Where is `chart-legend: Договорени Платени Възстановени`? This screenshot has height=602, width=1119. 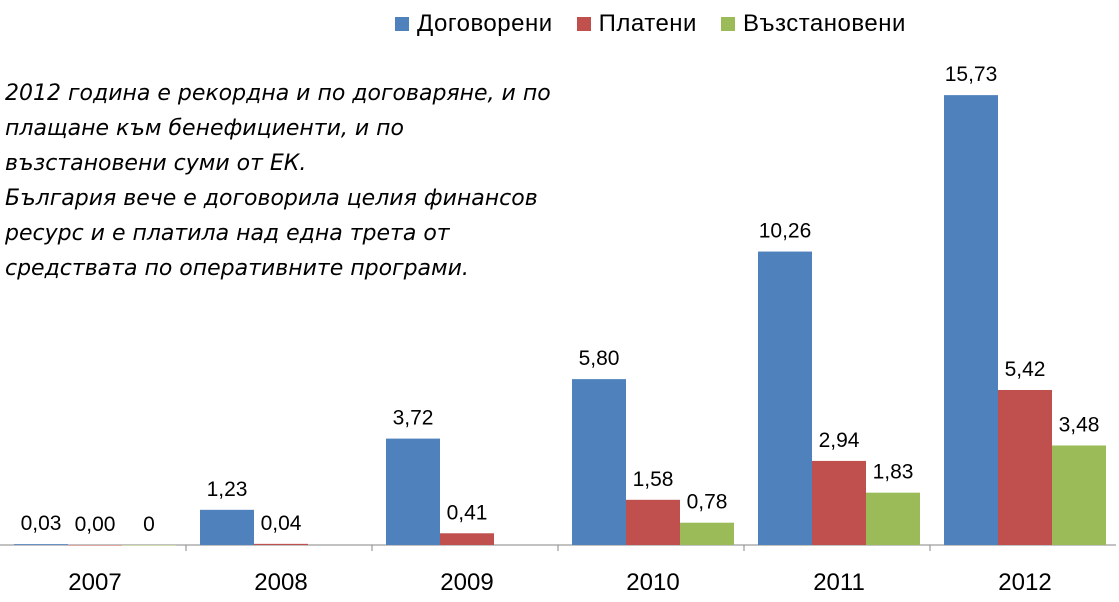
chart-legend: Договорени Платени Възстановени is located at coordinates (662, 24).